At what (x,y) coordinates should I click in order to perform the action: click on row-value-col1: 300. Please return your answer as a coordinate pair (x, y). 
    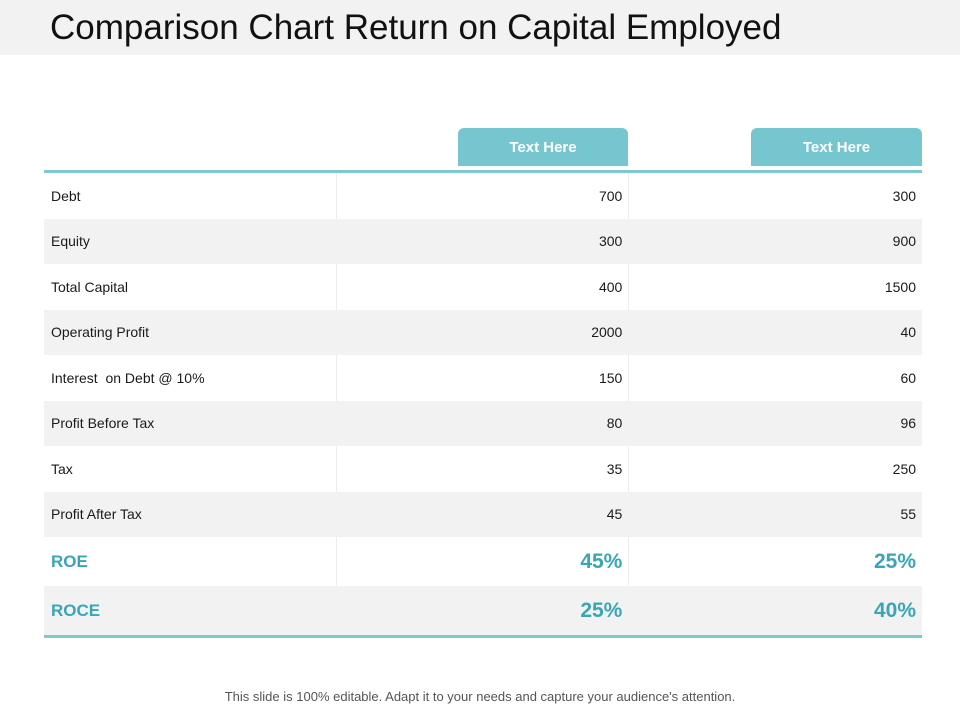
    Looking at the image, I should click on (483, 241).